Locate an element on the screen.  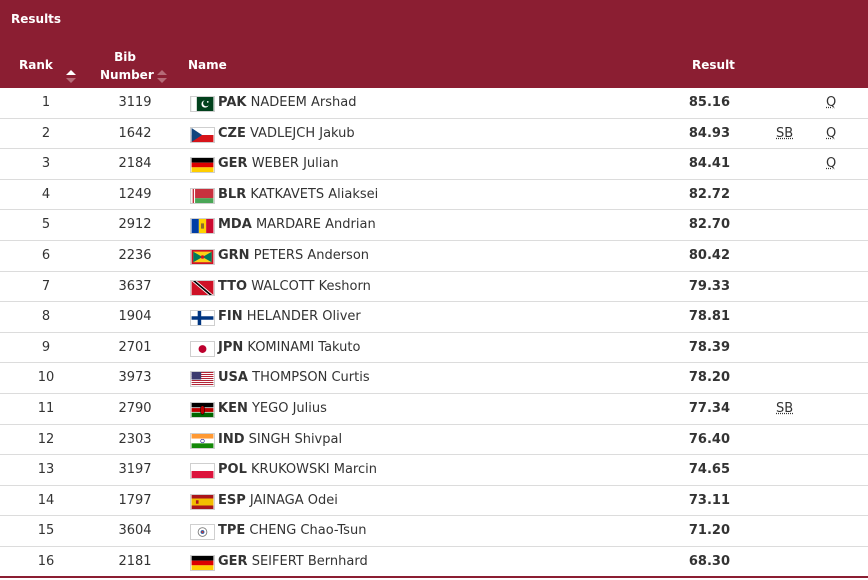
athlete-name-cell: CZE VADLEJCH Jakub is located at coordinates (286, 134).